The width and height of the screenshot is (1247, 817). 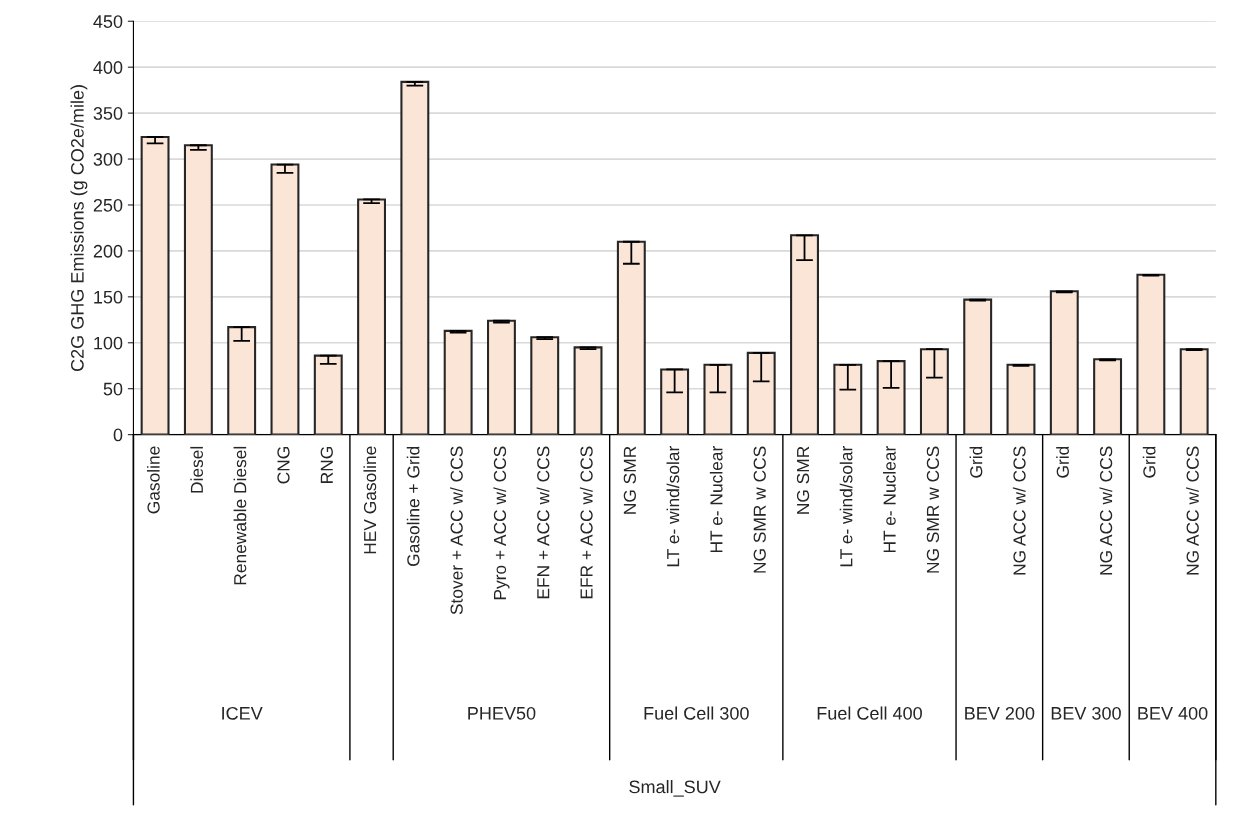 What do you see at coordinates (108, 251) in the screenshot?
I see `y-tick-label: 200` at bounding box center [108, 251].